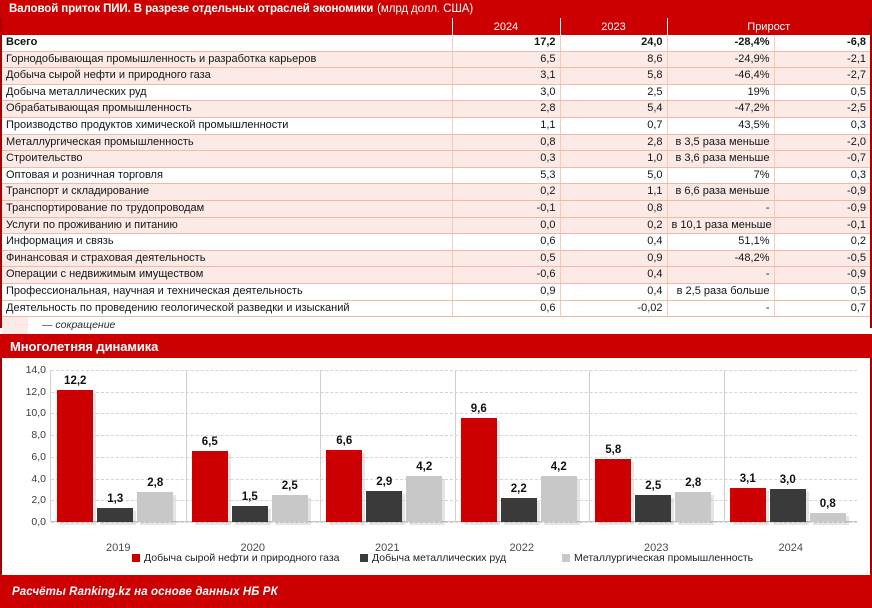 This screenshot has height=608, width=872. Describe the element at coordinates (791, 447) in the screenshot. I see `chart-bar-group: 3,1 3,0 0,8` at that location.